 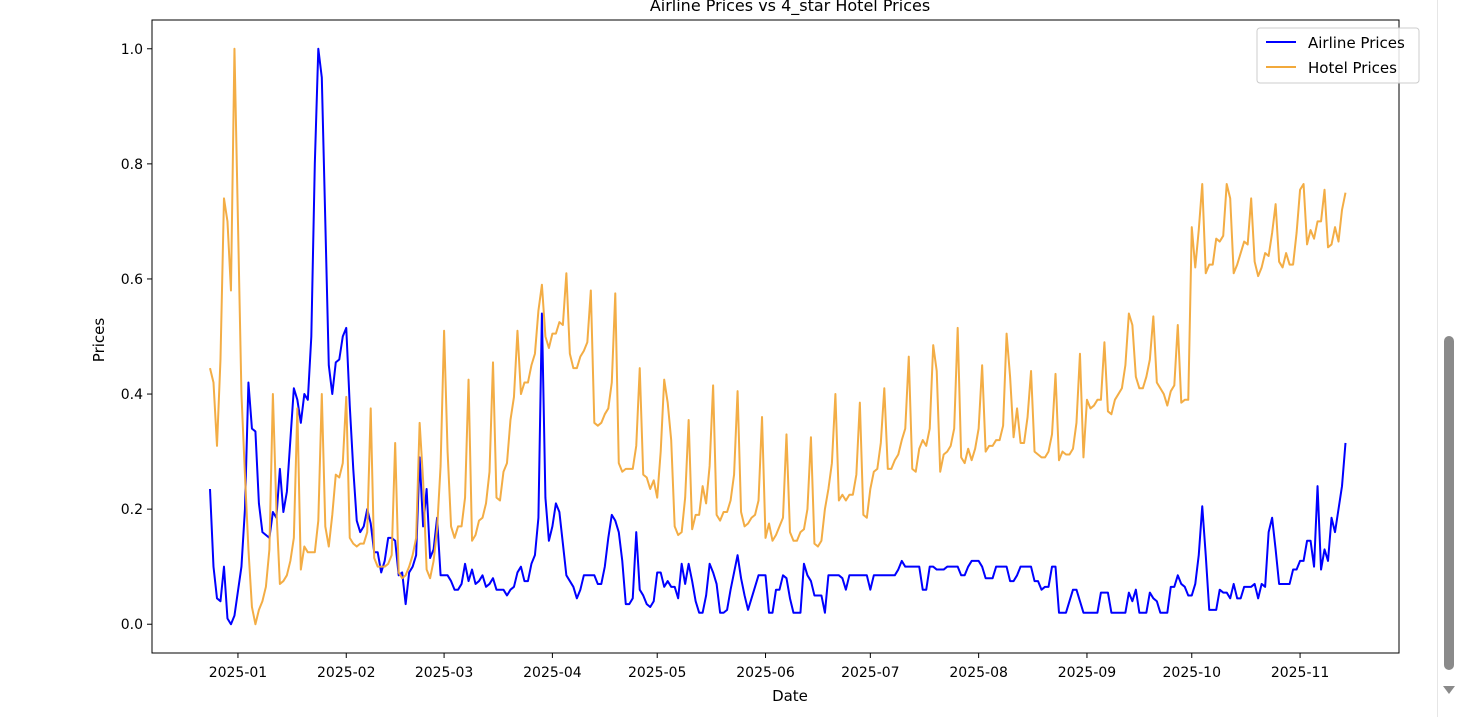 I want to click on y-tick-label: 0.6, so click(x=132, y=280).